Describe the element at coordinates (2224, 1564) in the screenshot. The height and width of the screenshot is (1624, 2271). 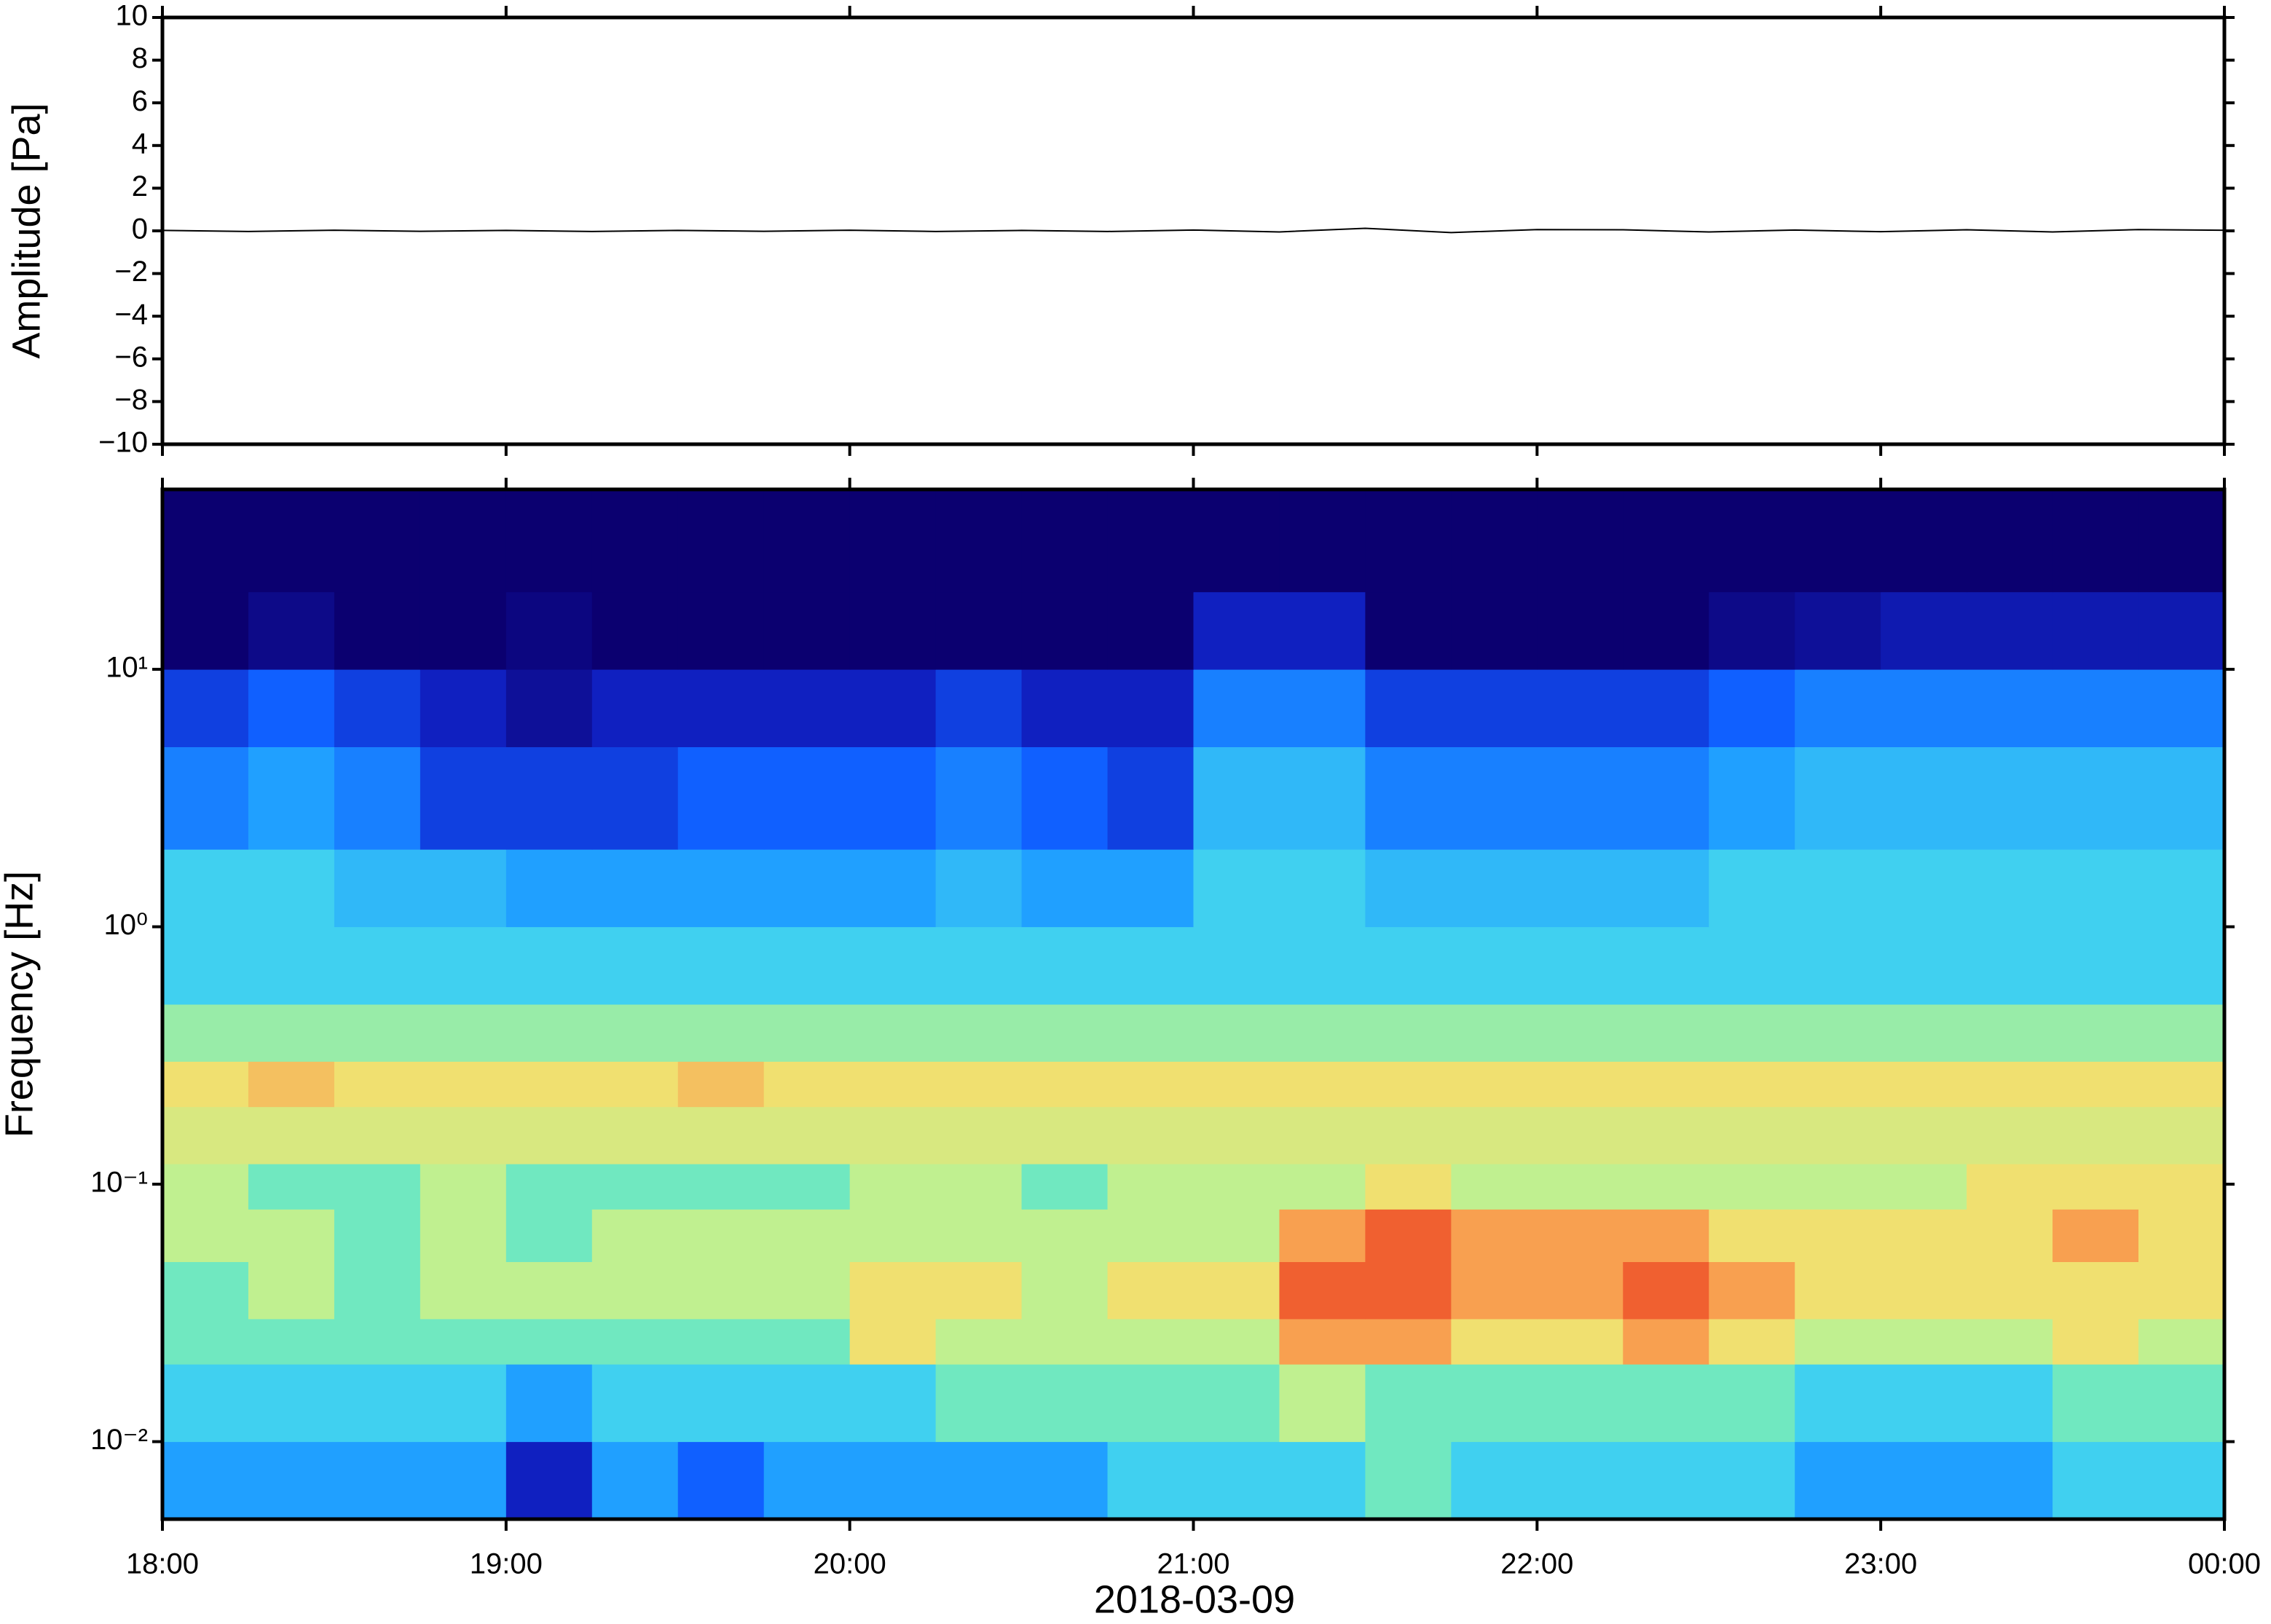
I see `x-tick-label: 00:00` at that location.